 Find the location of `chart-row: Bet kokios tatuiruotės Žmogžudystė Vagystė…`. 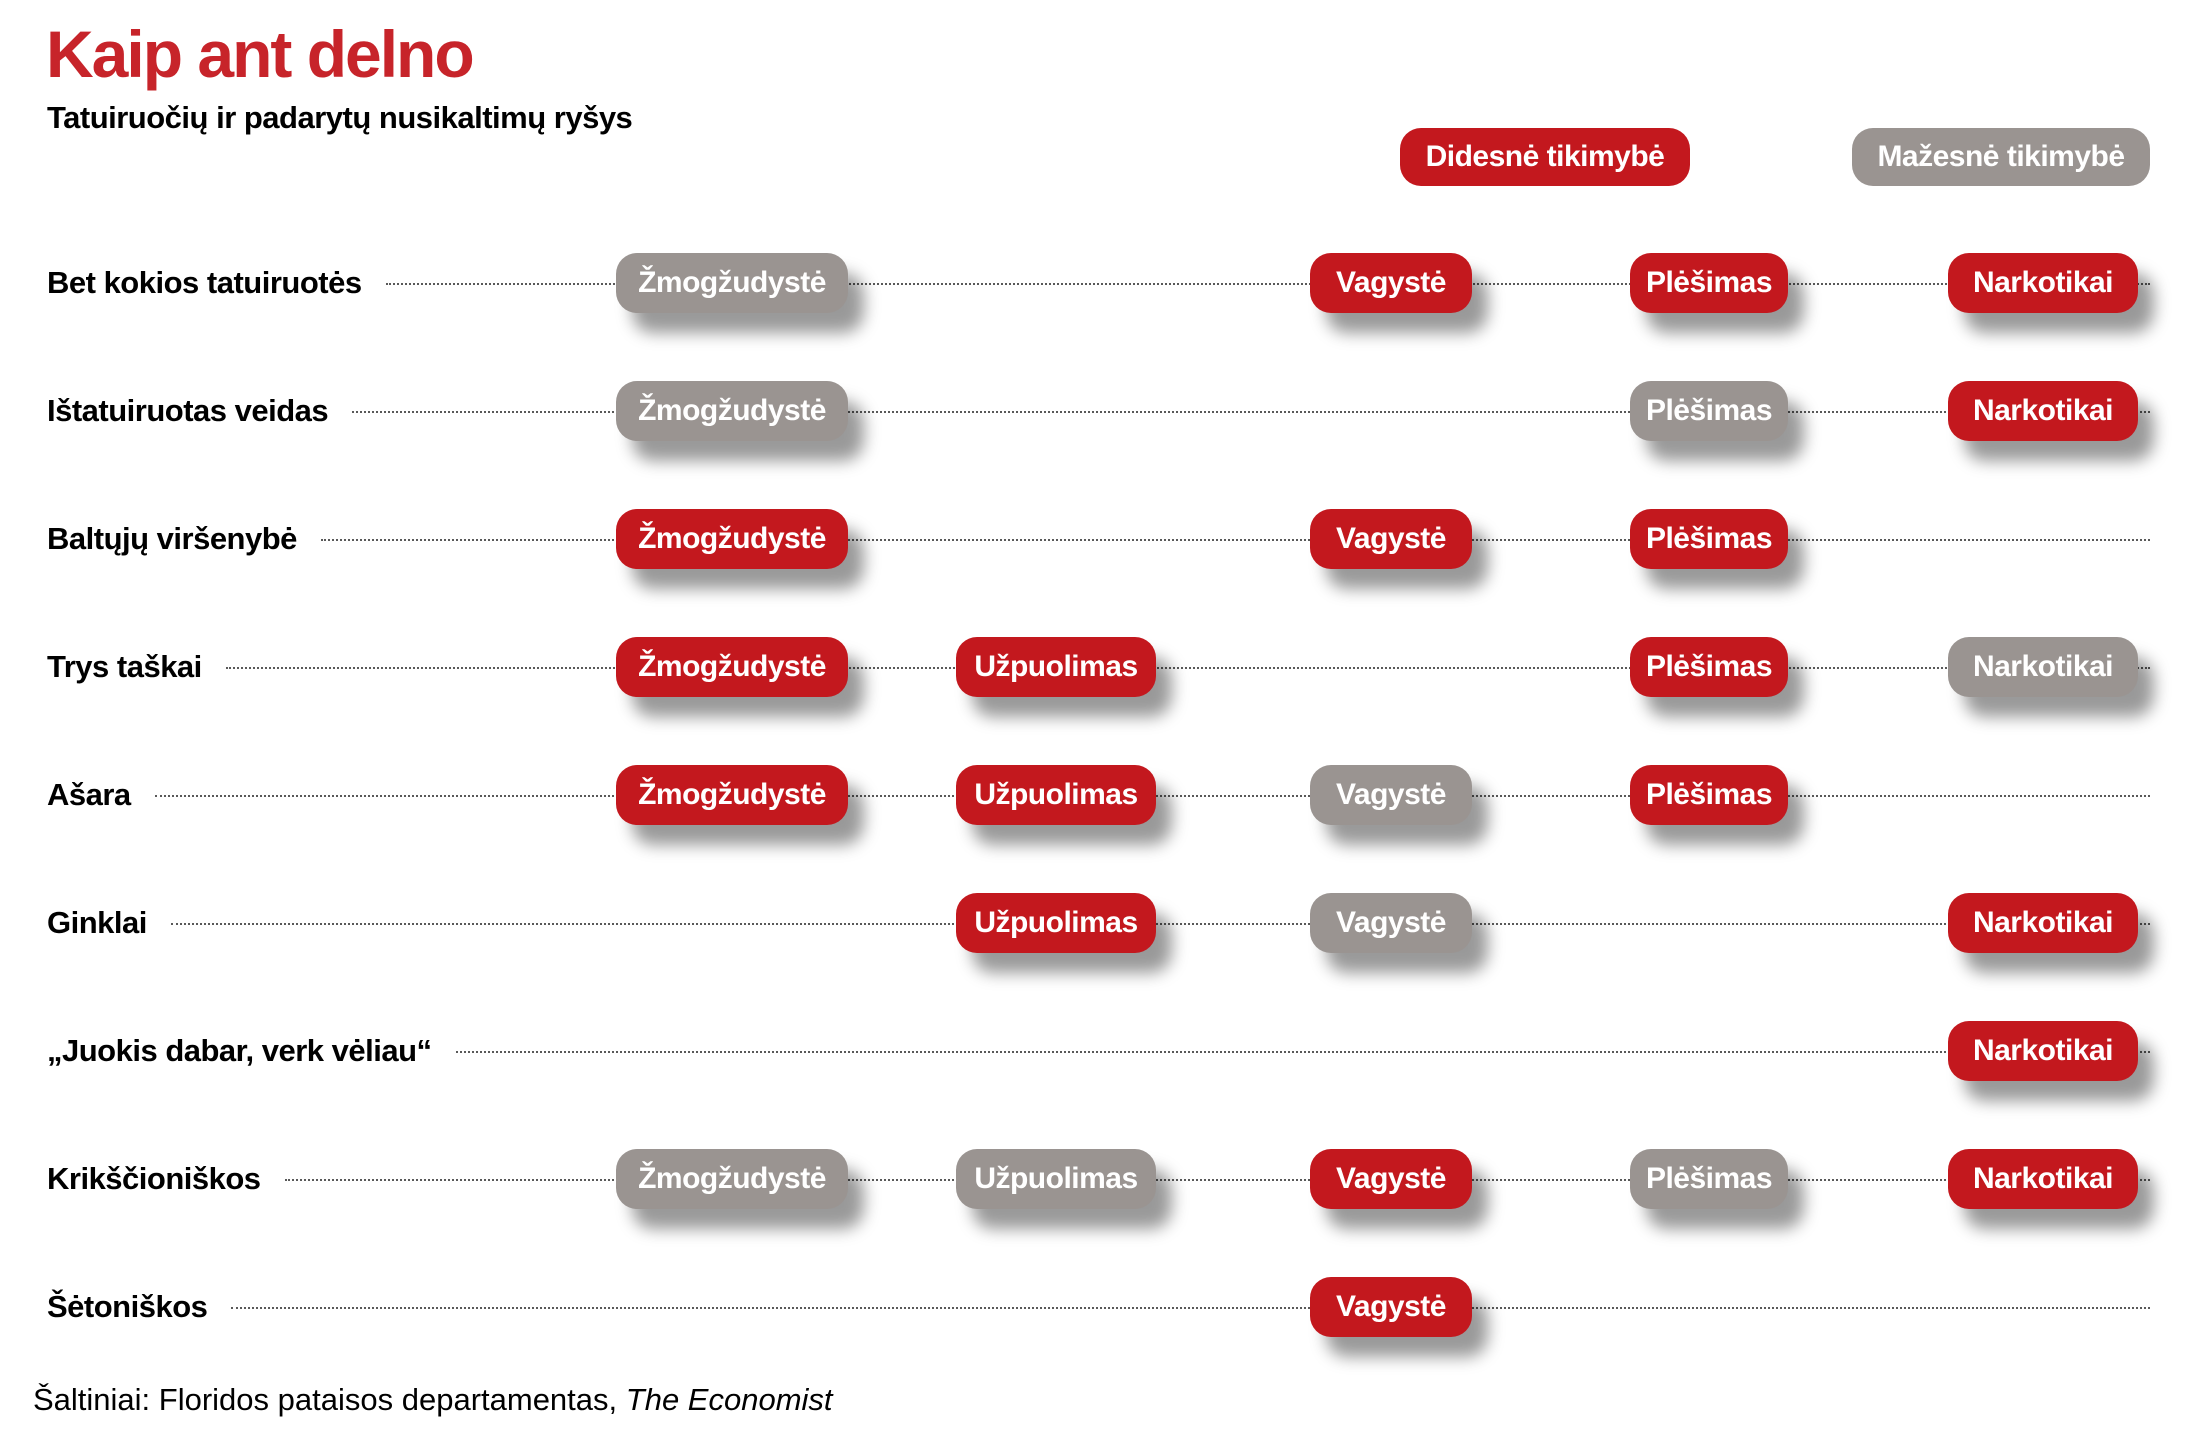

chart-row: Bet kokios tatuiruotės Žmogžudystė Vagystė… is located at coordinates (1098, 283).